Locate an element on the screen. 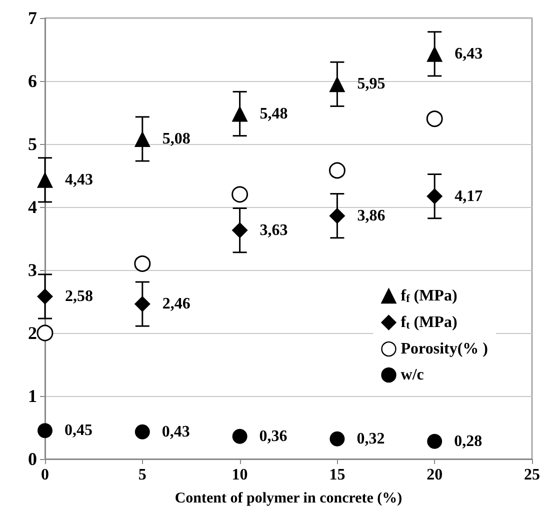  legend-label: w/c is located at coordinates (412, 375).